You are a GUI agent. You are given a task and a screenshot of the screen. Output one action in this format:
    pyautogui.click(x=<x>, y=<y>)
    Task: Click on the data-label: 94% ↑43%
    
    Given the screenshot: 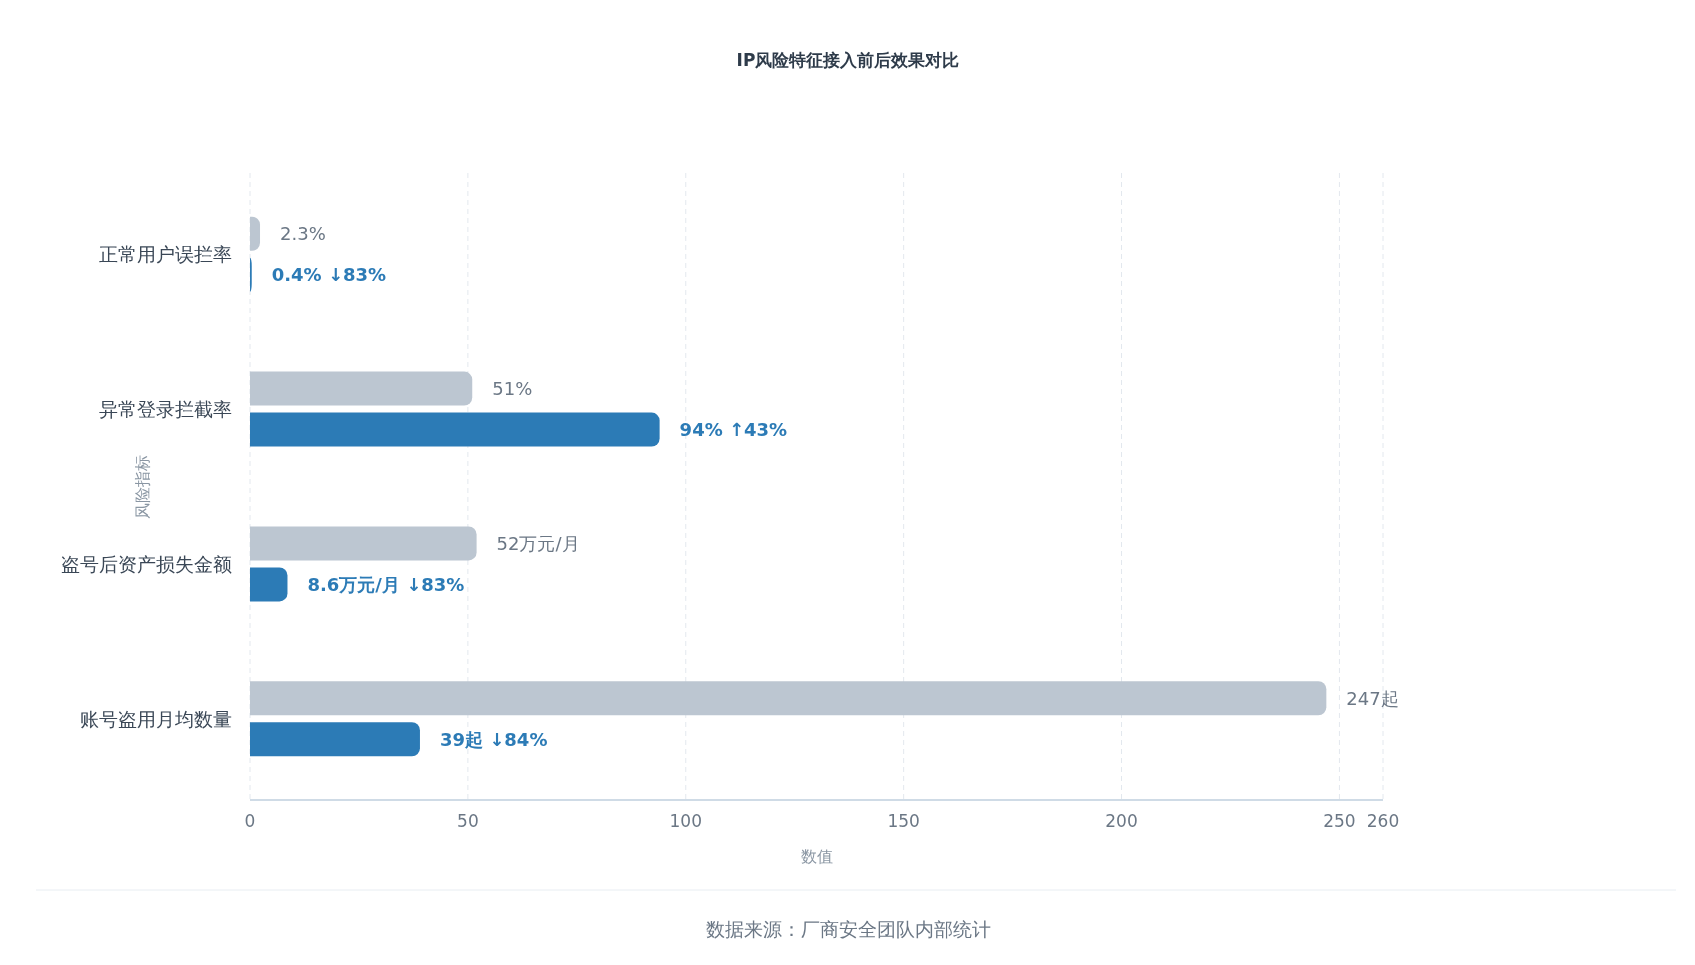 What is the action you would take?
    pyautogui.click(x=733, y=430)
    